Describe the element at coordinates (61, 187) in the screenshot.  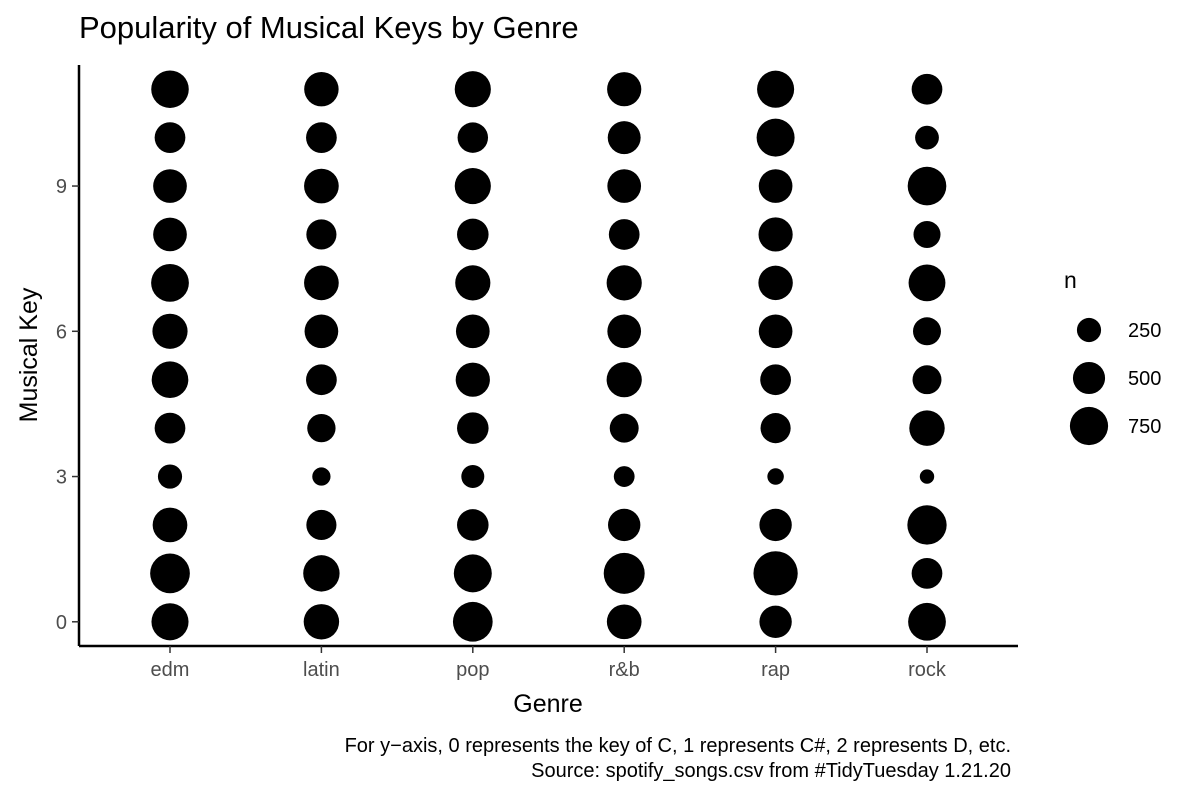
I see `y-tick-label-9: 9` at that location.